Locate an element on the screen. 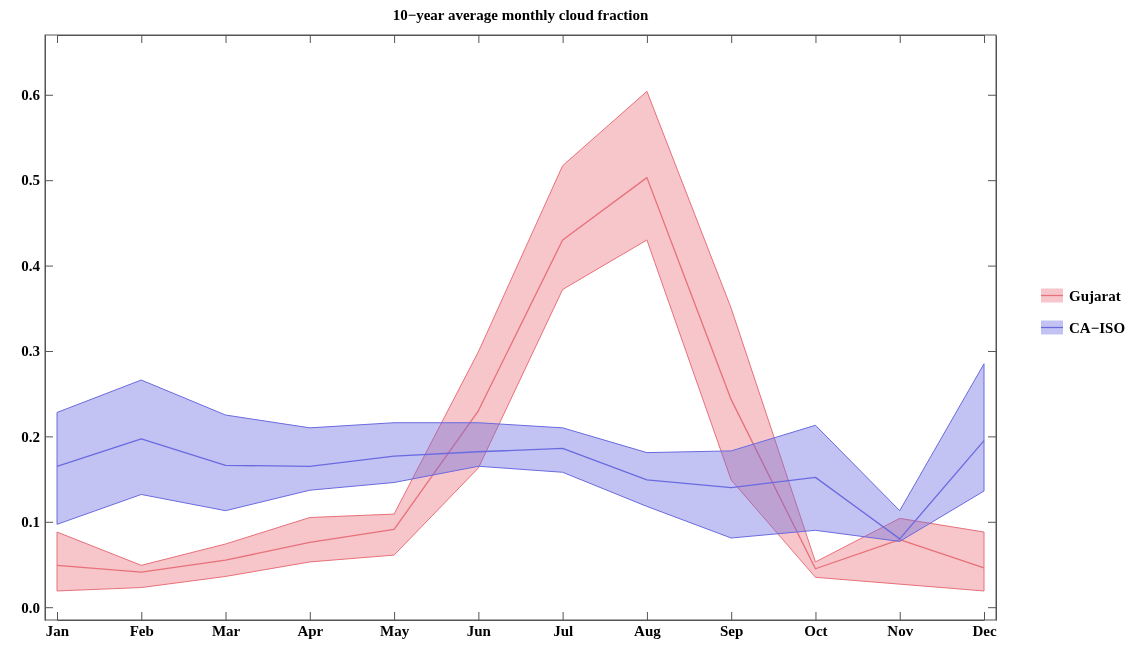 The width and height of the screenshot is (1146, 645). chart-title: 10−year average monthly cloud fraction is located at coordinates (521, 15).